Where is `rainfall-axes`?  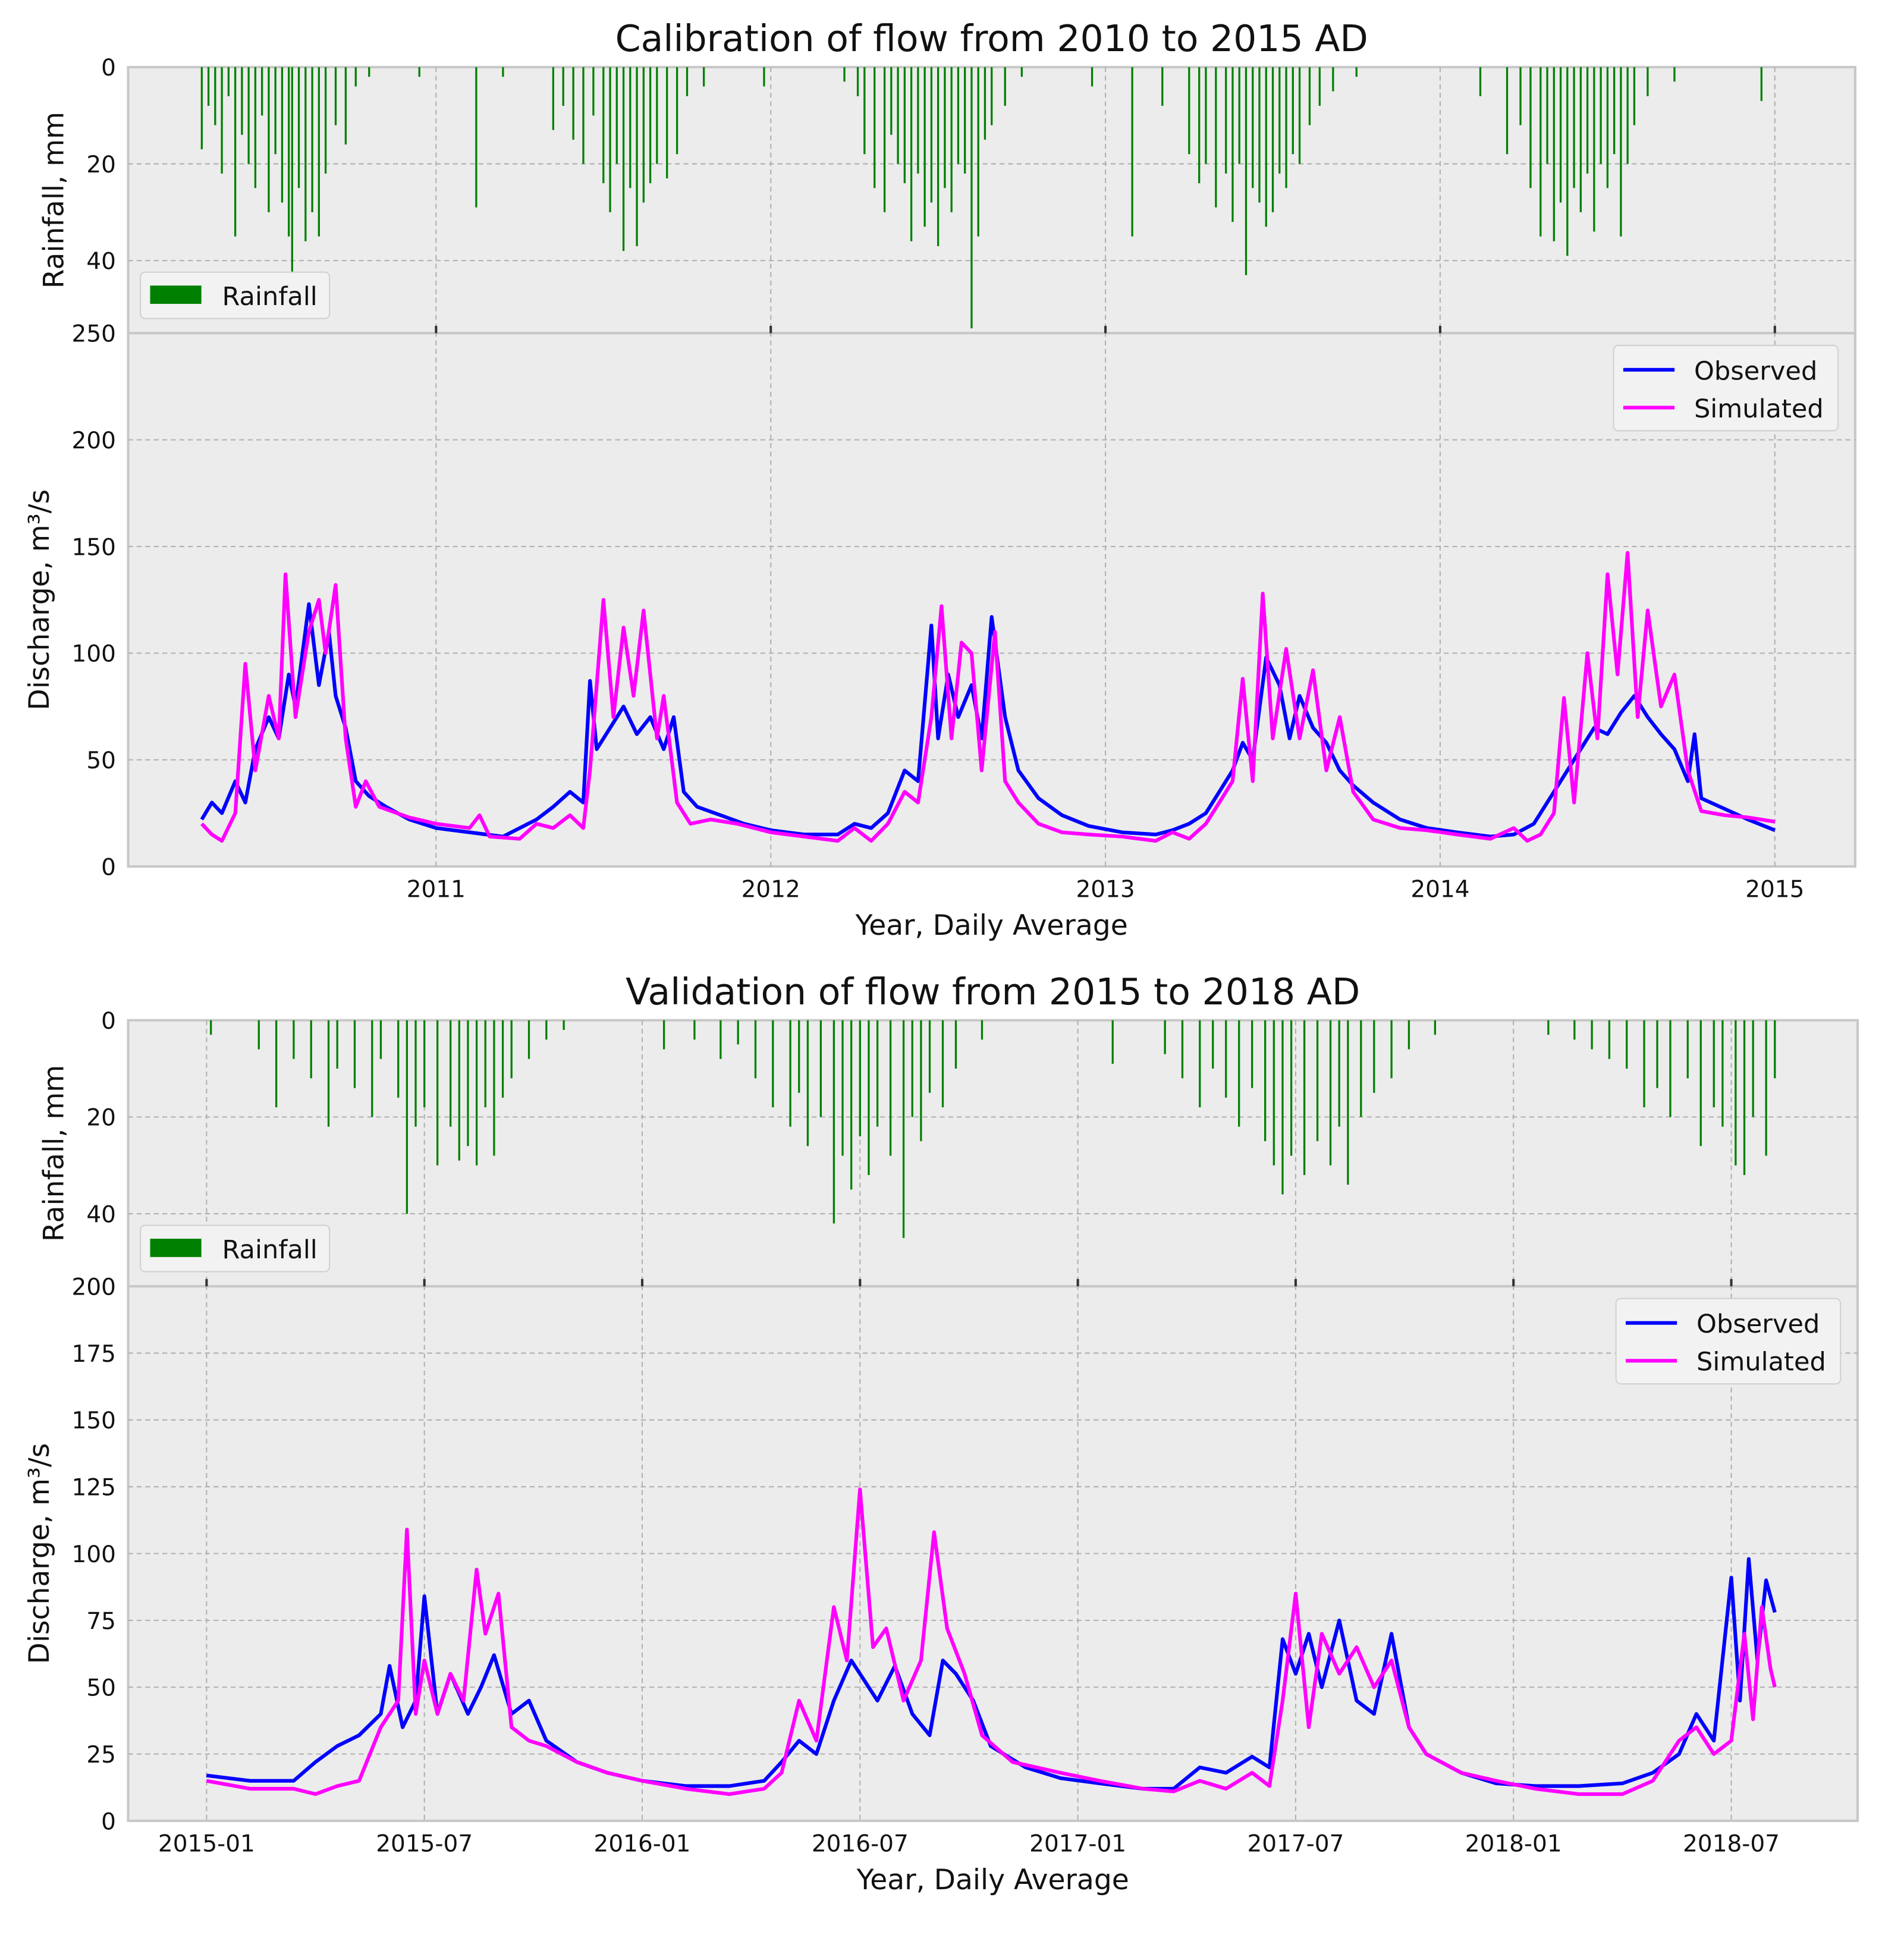
rainfall-axes is located at coordinates (993, 1153).